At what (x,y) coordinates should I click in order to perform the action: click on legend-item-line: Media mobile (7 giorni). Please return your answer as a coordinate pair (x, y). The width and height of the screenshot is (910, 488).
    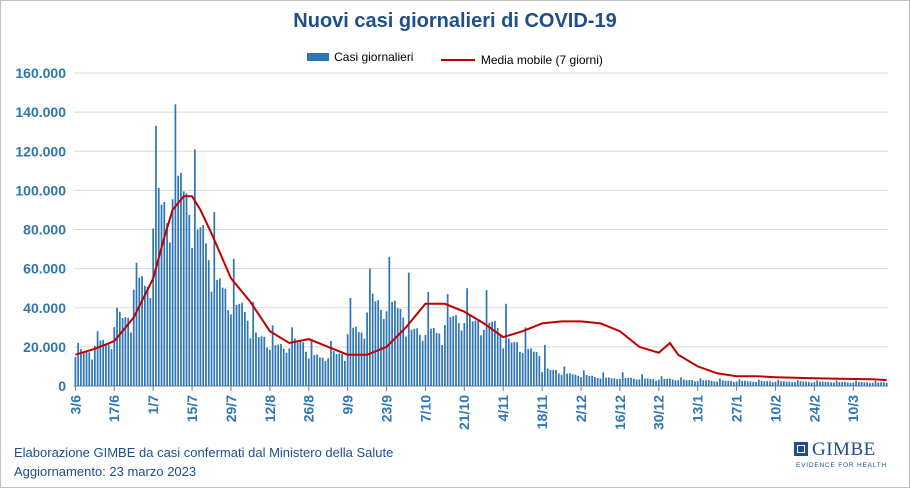
    Looking at the image, I should click on (521, 60).